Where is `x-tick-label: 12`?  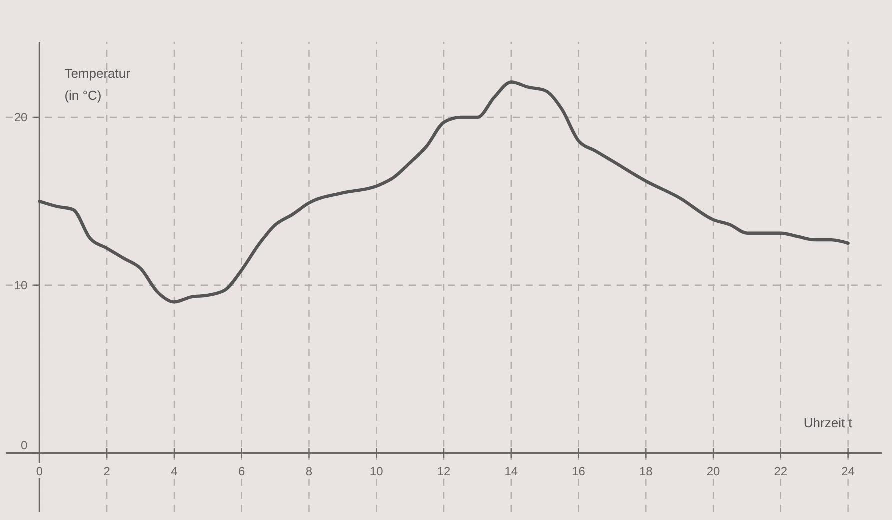
x-tick-label: 12 is located at coordinates (444, 471).